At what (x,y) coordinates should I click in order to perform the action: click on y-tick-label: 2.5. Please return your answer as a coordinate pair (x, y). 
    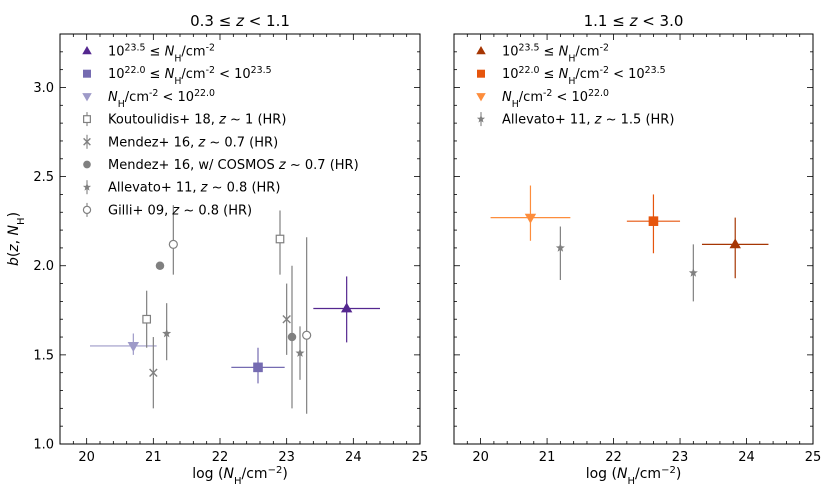
    Looking at the image, I should click on (43, 177).